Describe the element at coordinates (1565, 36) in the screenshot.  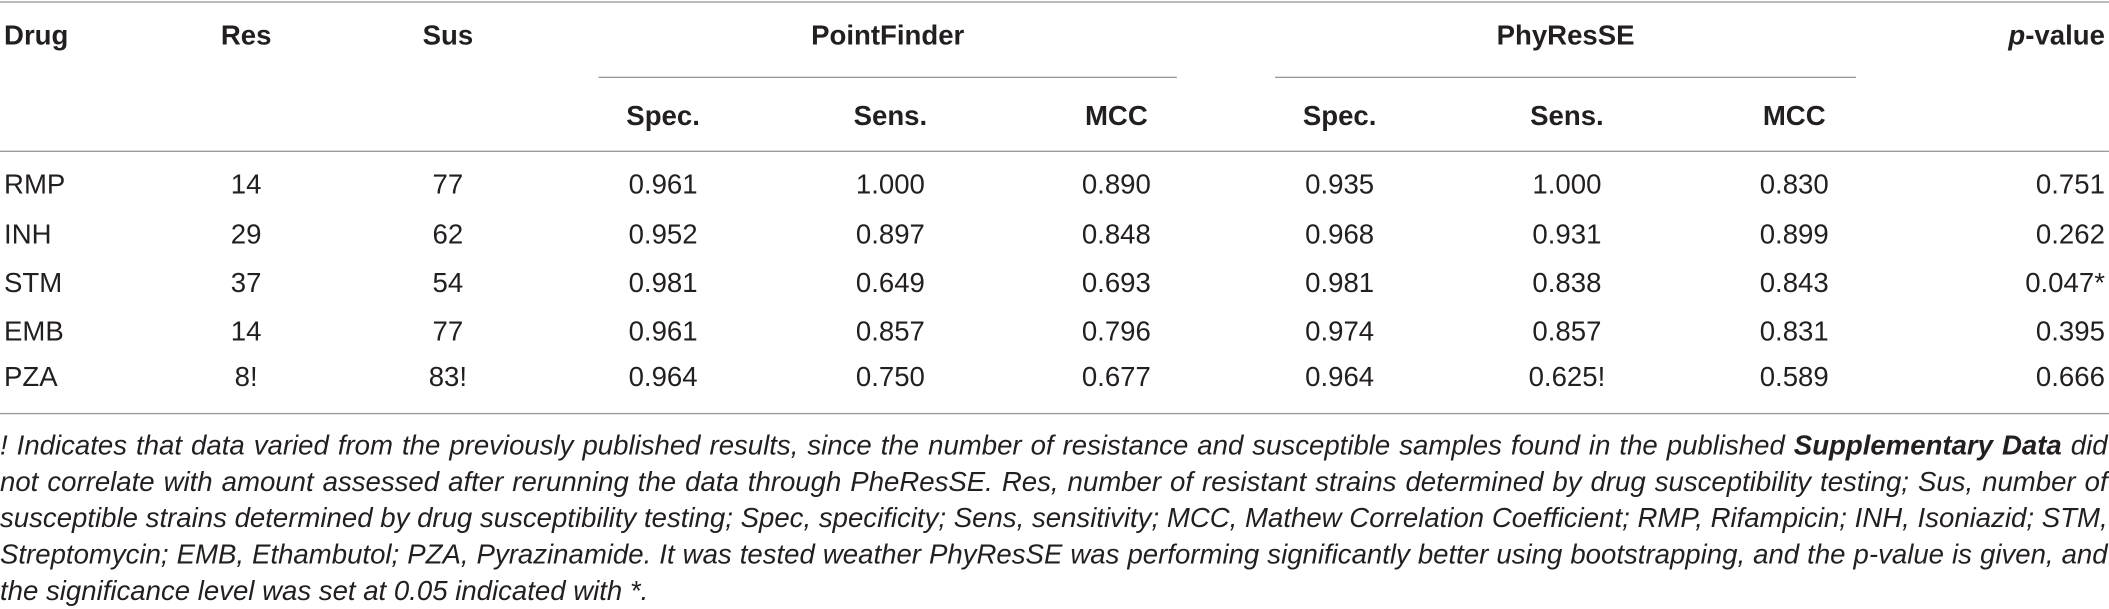
I see `group-header: PhyResSE` at that location.